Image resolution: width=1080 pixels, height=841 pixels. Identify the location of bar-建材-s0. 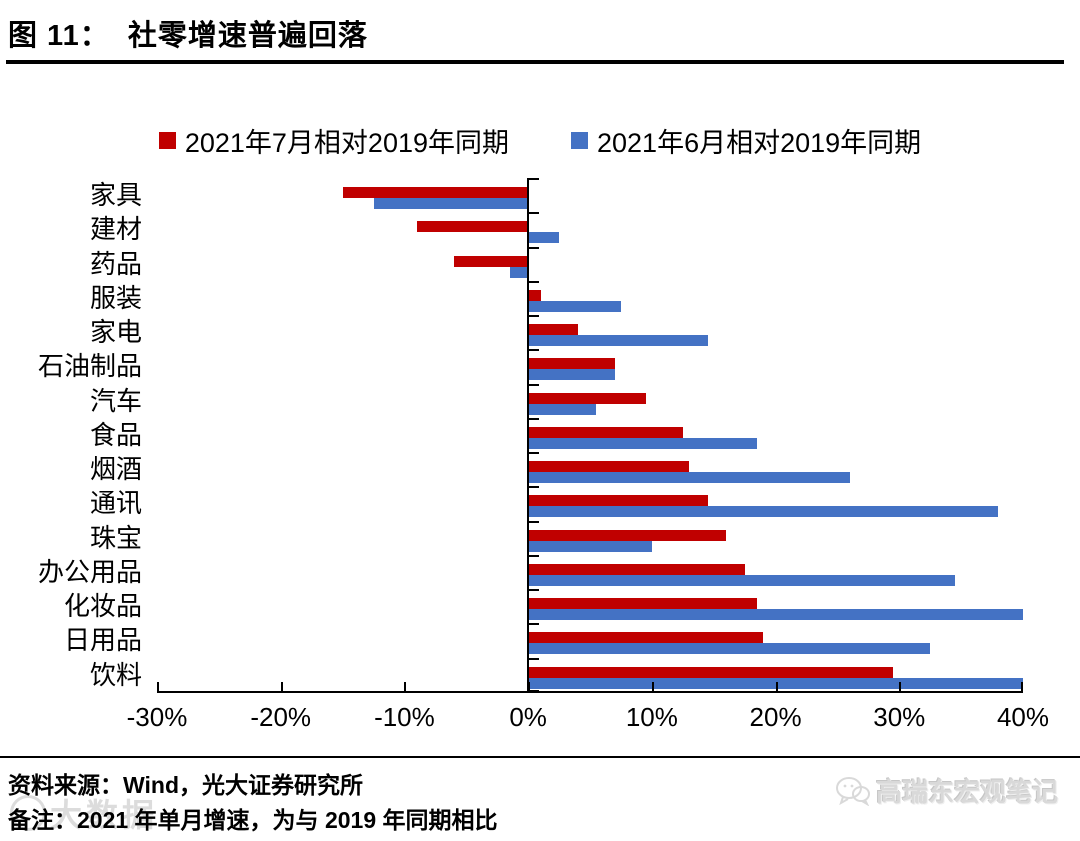
(472, 227).